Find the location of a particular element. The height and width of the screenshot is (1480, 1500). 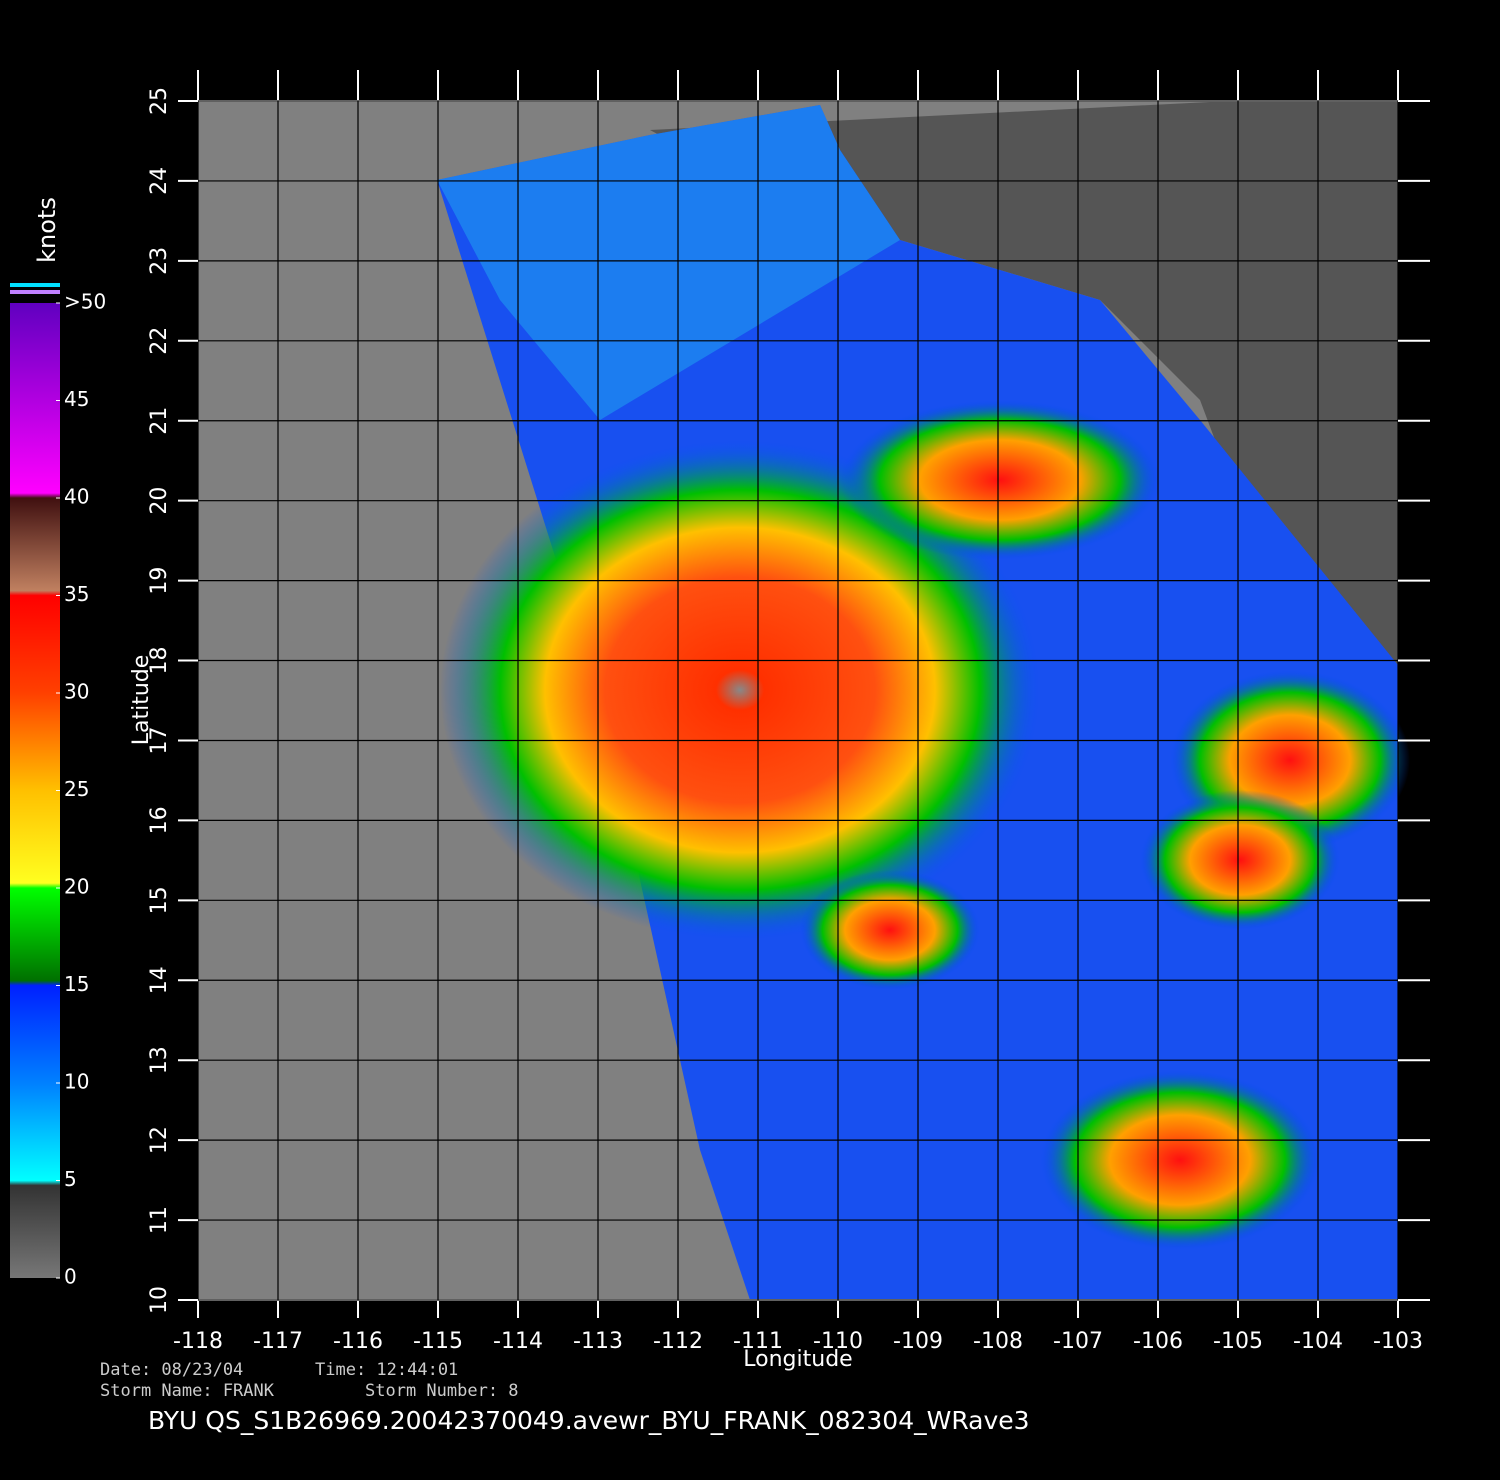

x-tick-label: -106 is located at coordinates (1158, 1341).